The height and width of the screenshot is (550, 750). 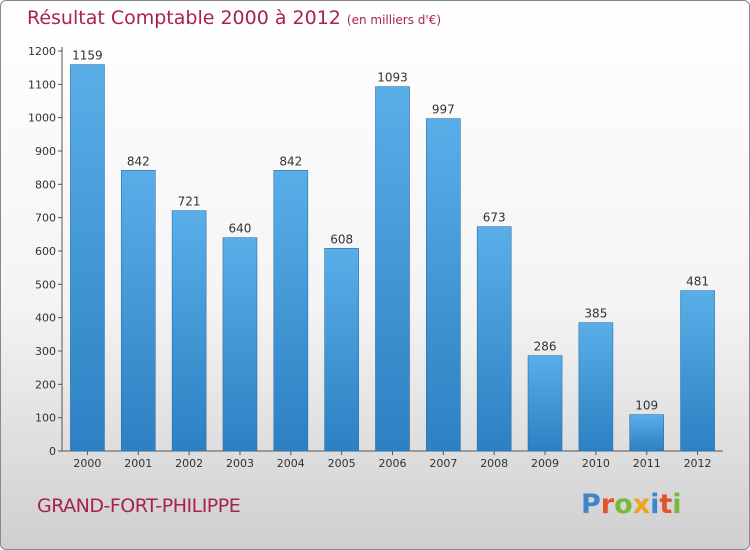 What do you see at coordinates (138, 463) in the screenshot?
I see `x-tick-label: 2001` at bounding box center [138, 463].